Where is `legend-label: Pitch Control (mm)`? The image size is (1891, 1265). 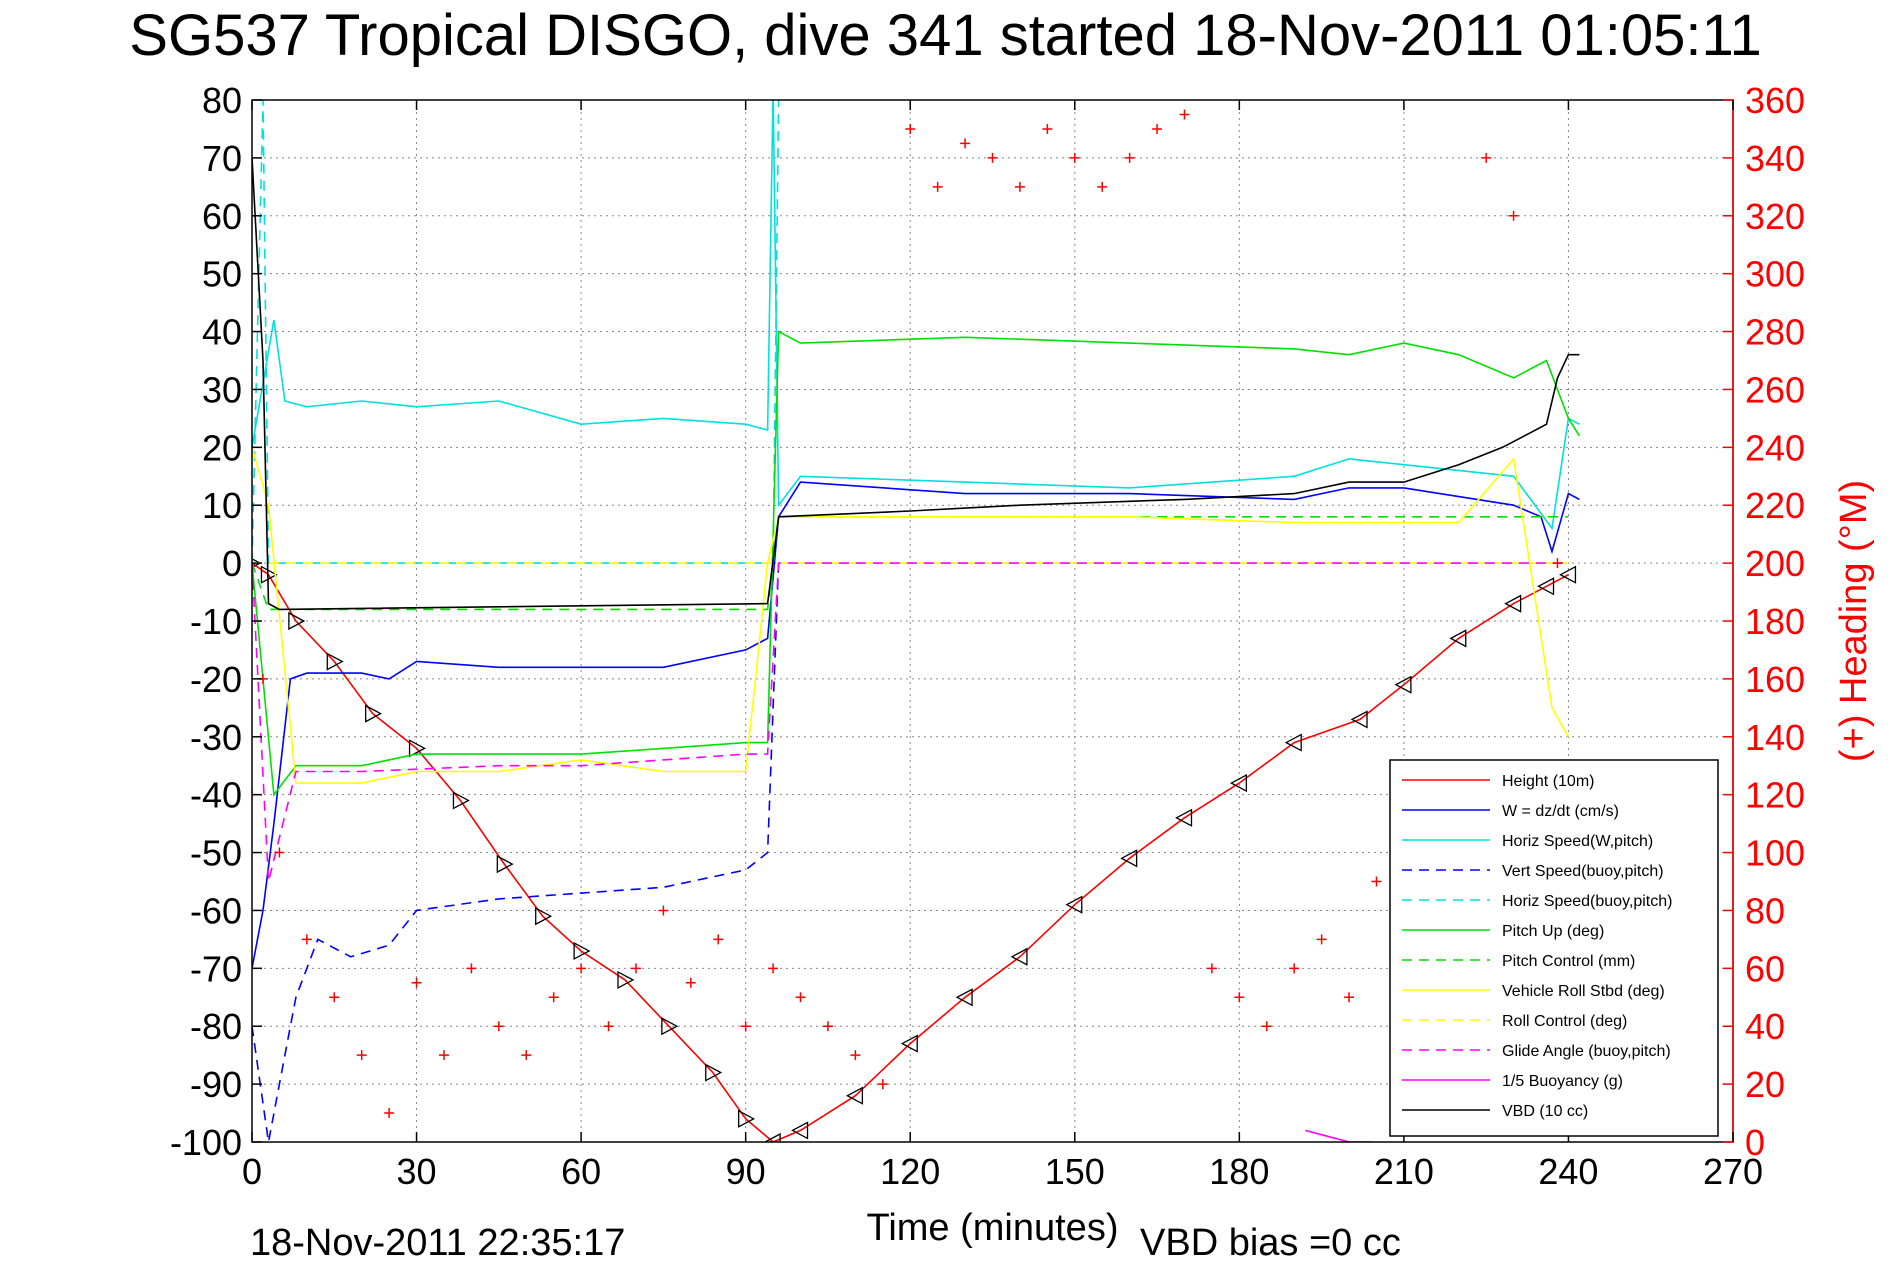
legend-label: Pitch Control (mm) is located at coordinates (1568, 961).